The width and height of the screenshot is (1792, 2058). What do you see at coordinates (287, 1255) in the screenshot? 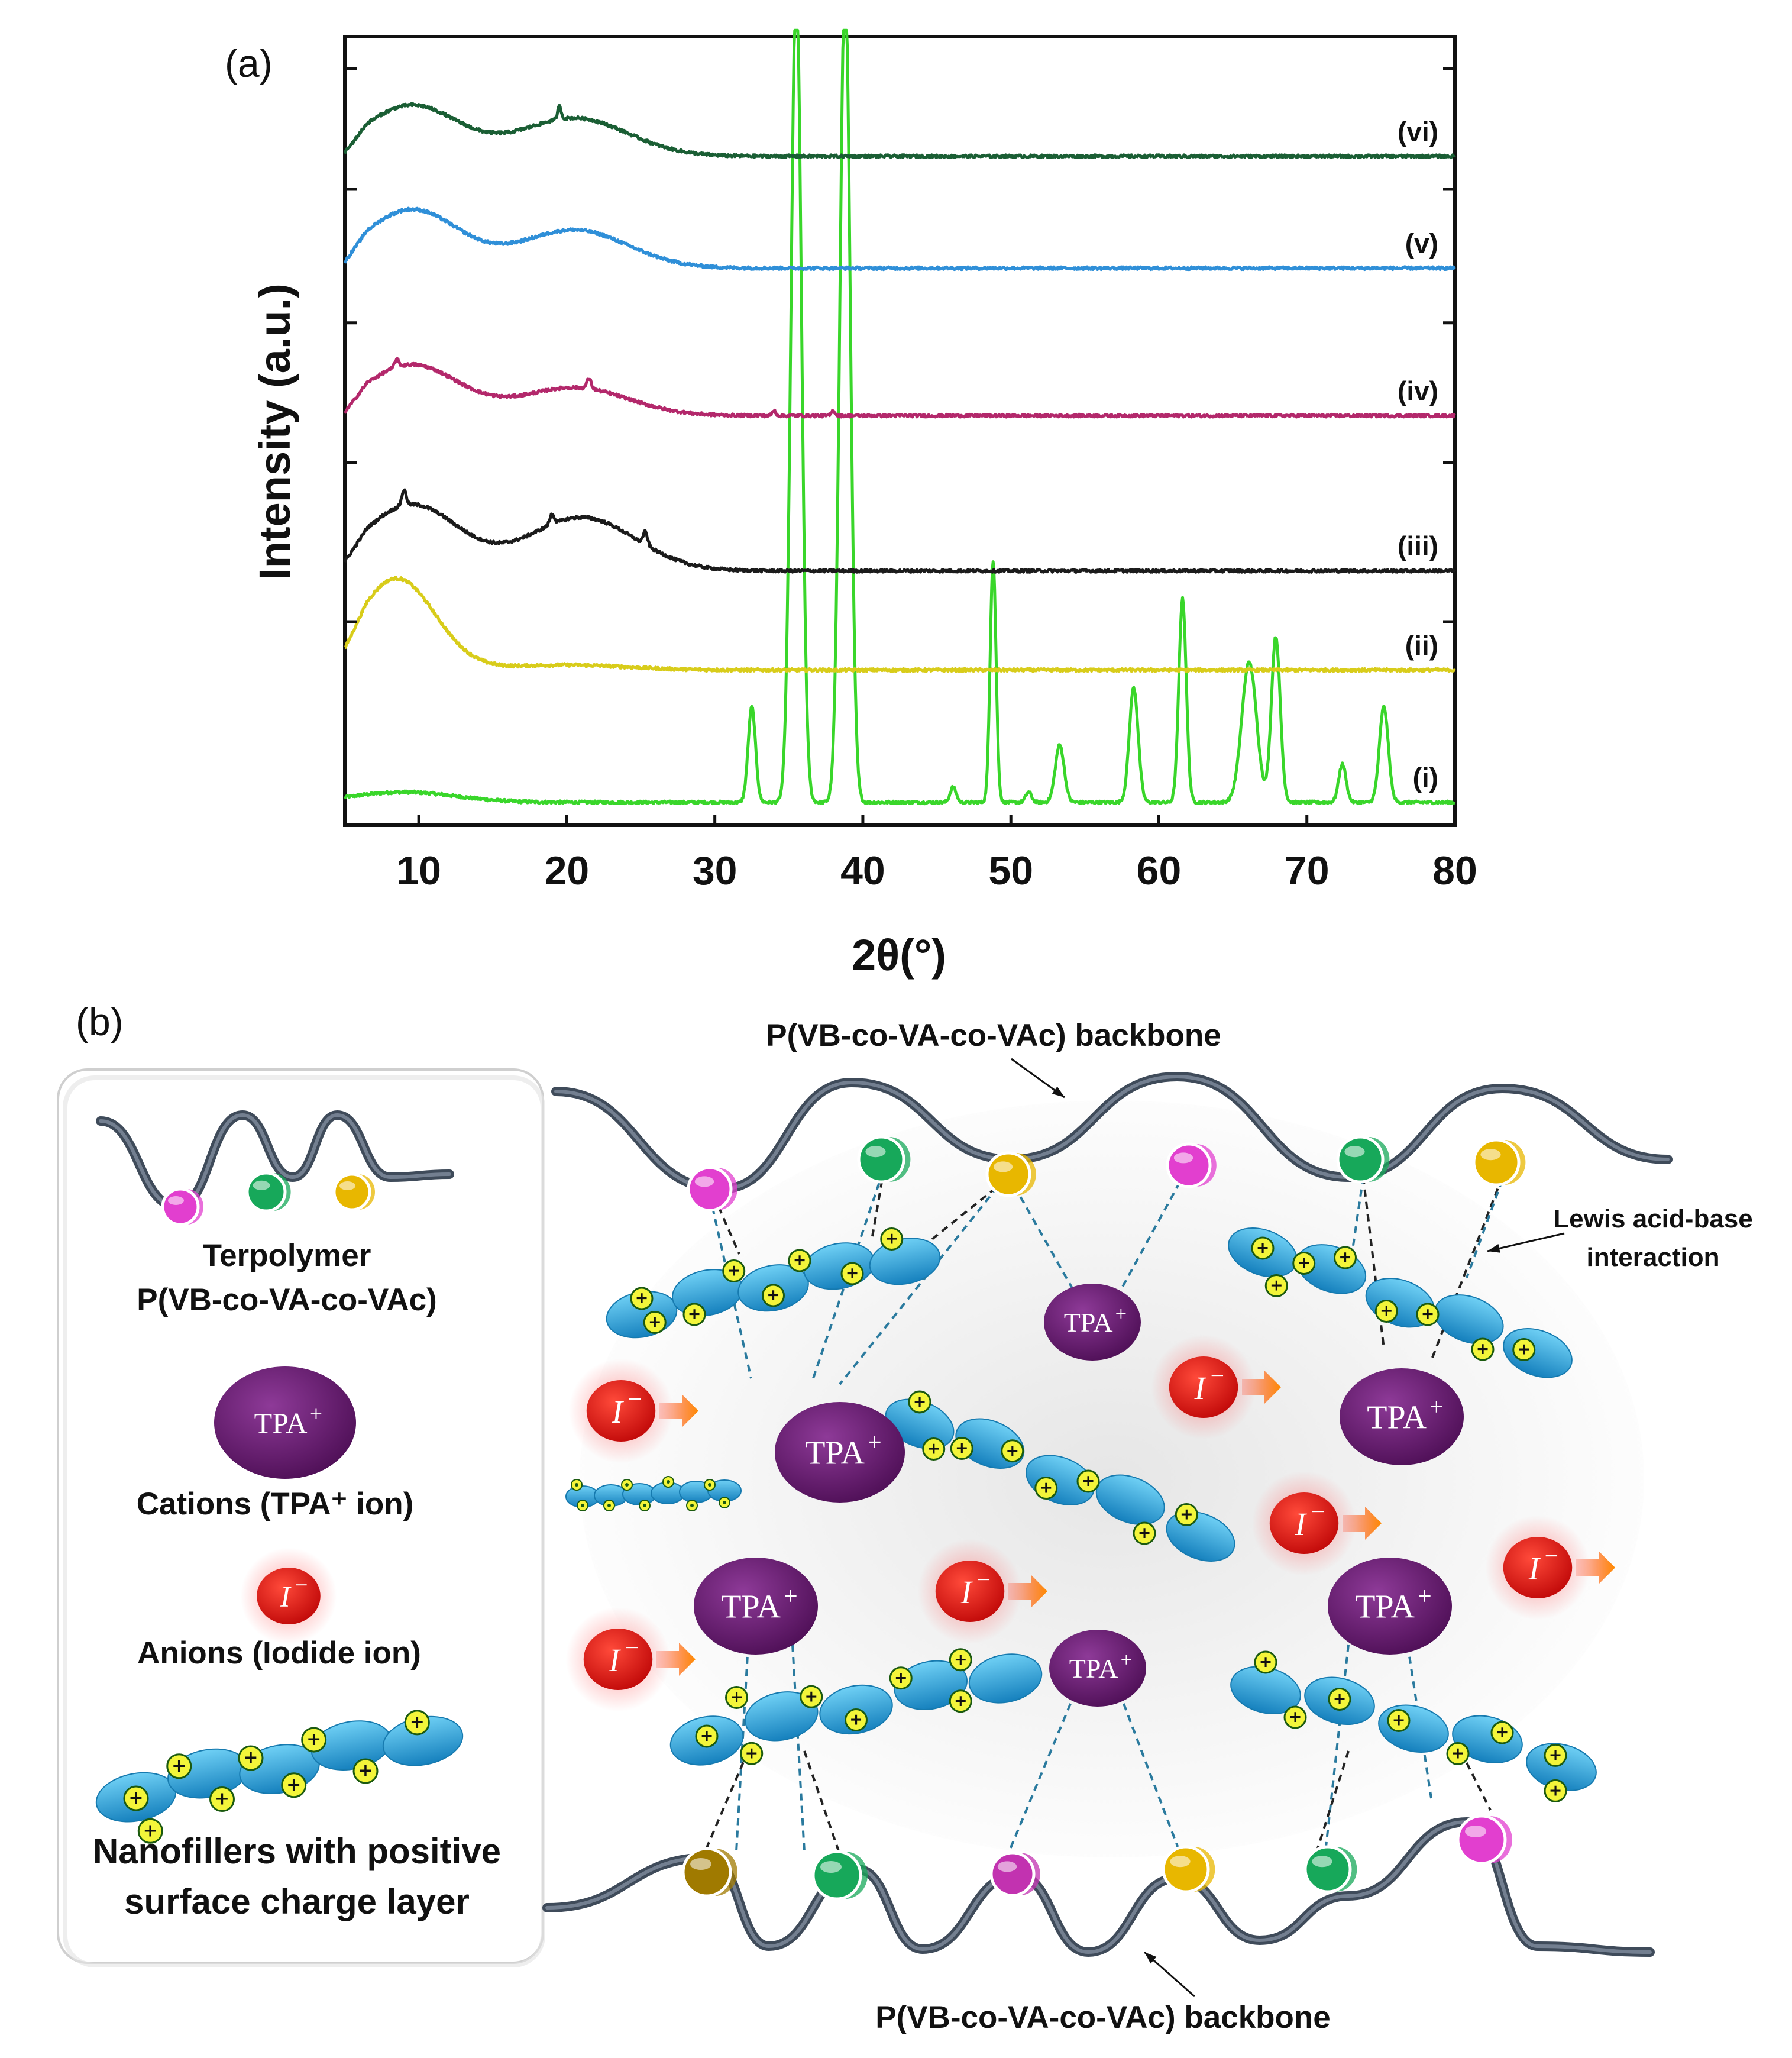
I see `legend-terpolymer-line1: Terpolymer` at bounding box center [287, 1255].